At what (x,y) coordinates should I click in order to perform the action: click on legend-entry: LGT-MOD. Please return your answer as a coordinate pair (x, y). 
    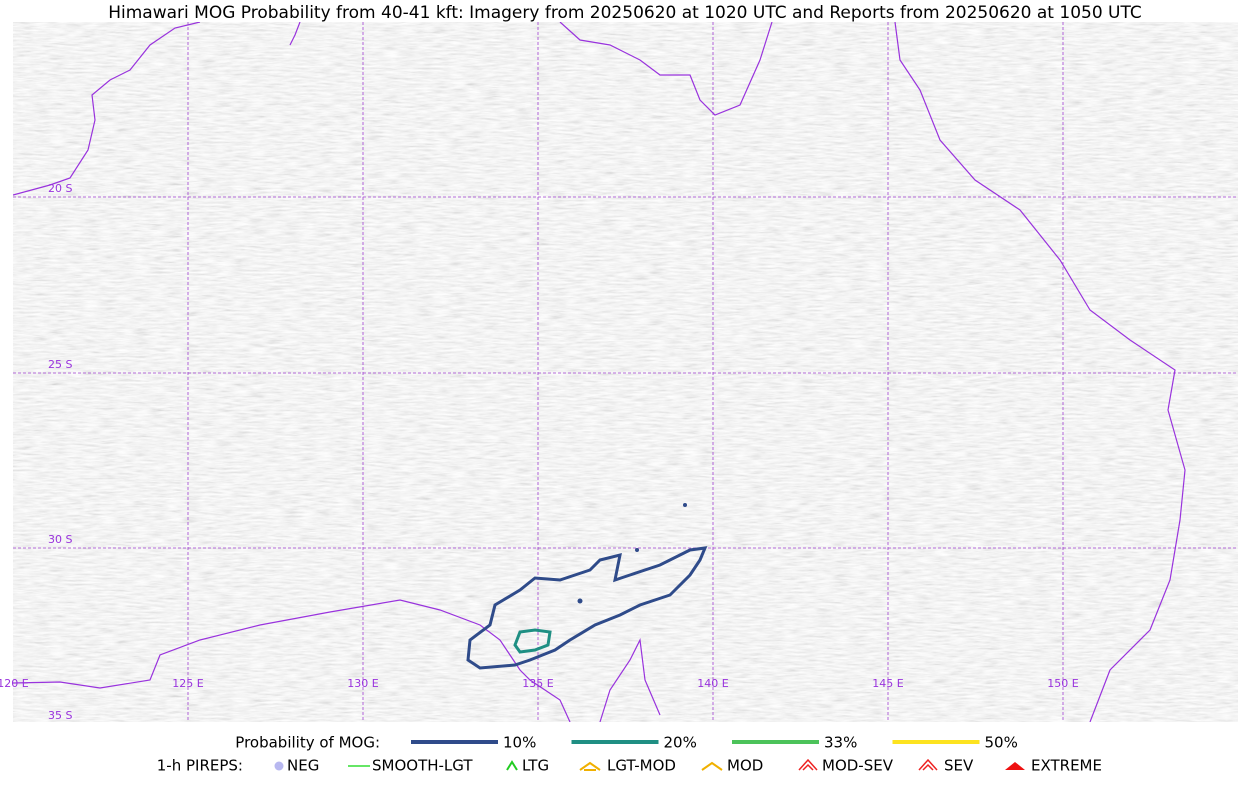
    Looking at the image, I should click on (641, 766).